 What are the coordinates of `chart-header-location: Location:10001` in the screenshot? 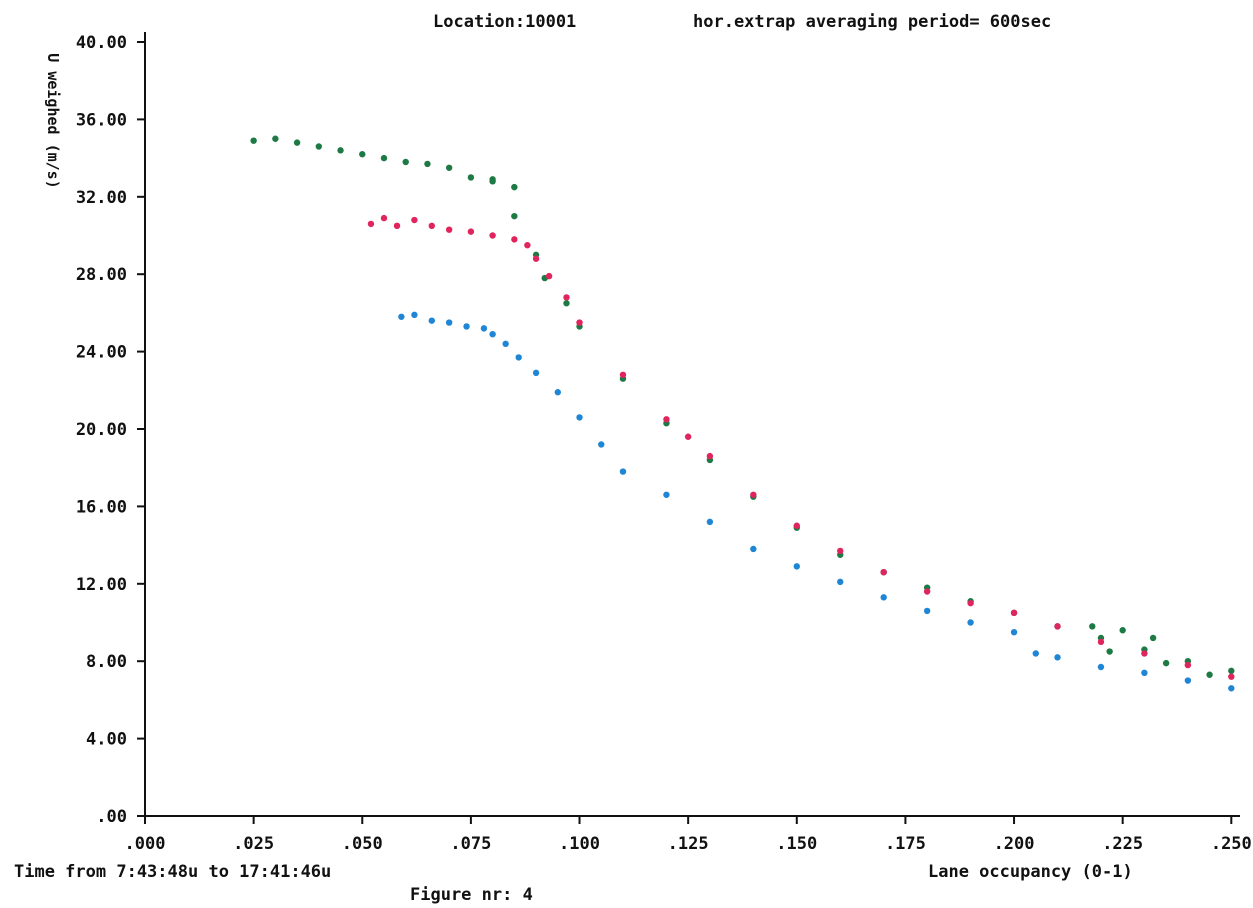 It's located at (505, 22).